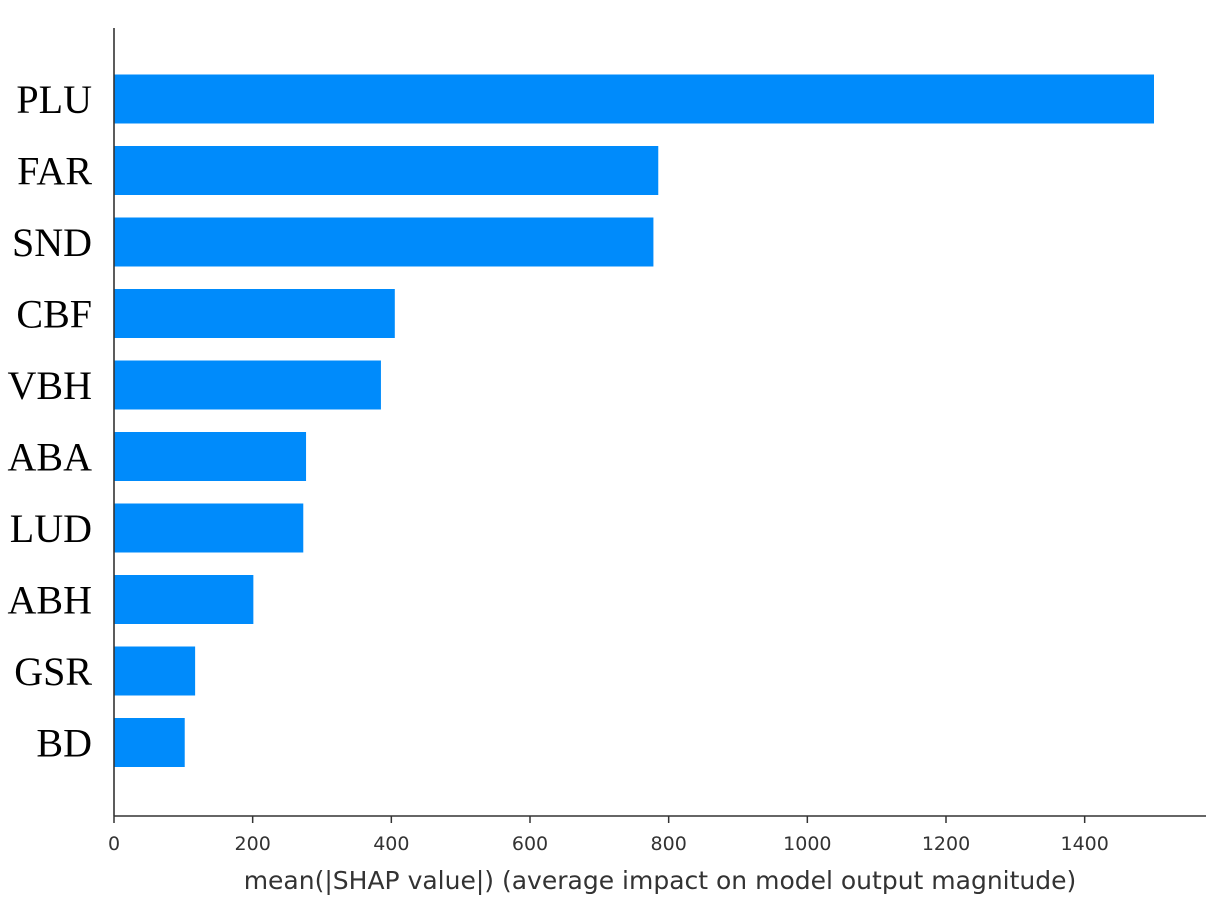 The image size is (1213, 924). I want to click on bar-lud, so click(209, 528).